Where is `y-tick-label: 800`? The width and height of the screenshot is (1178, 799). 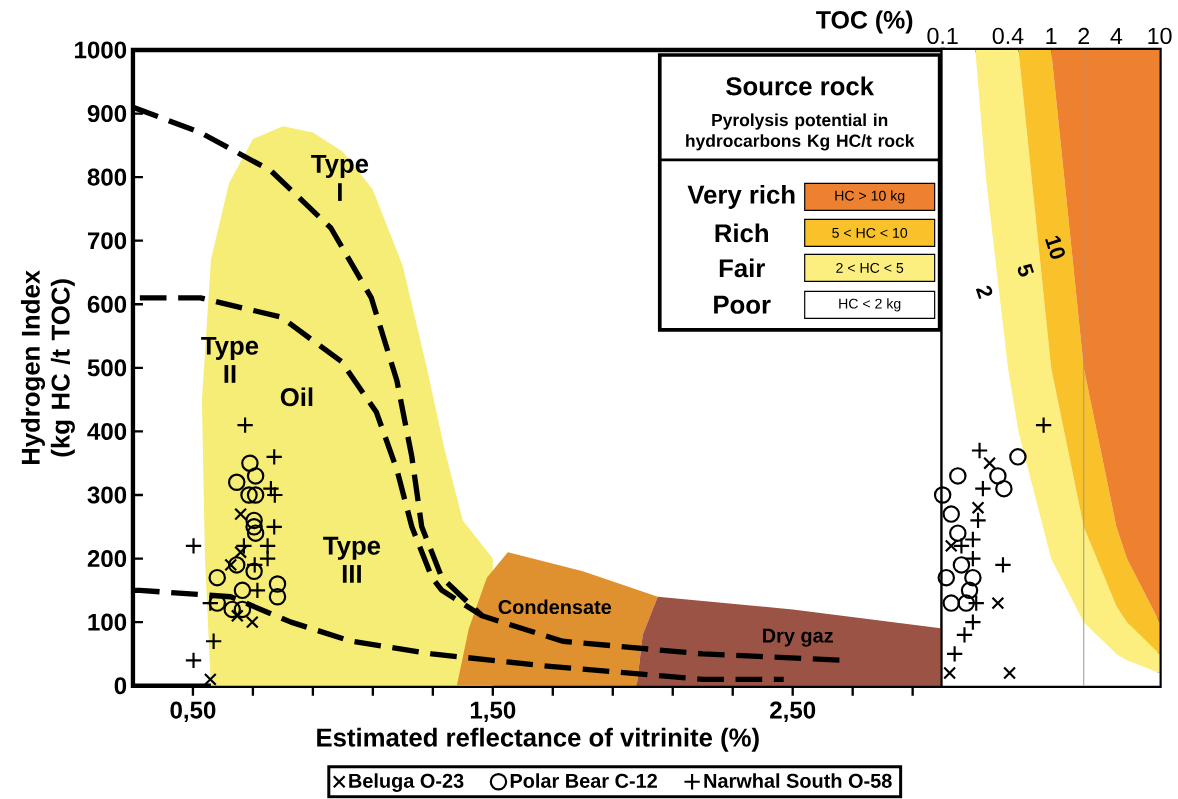
y-tick-label: 800 is located at coordinates (107, 177).